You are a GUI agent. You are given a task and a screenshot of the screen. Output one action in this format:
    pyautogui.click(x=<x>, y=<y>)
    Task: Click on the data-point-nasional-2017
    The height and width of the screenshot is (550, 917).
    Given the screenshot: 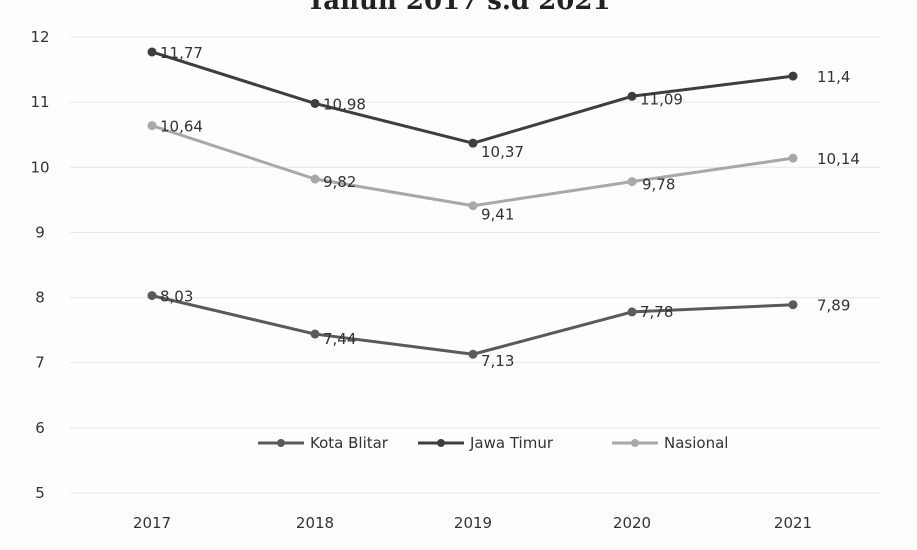 What is the action you would take?
    pyautogui.click(x=152, y=126)
    